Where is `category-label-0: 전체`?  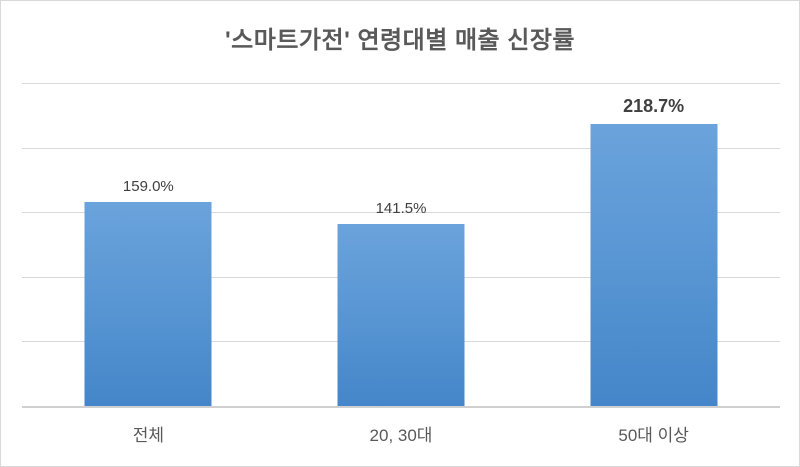
category-label-0: 전체 is located at coordinates (148, 435).